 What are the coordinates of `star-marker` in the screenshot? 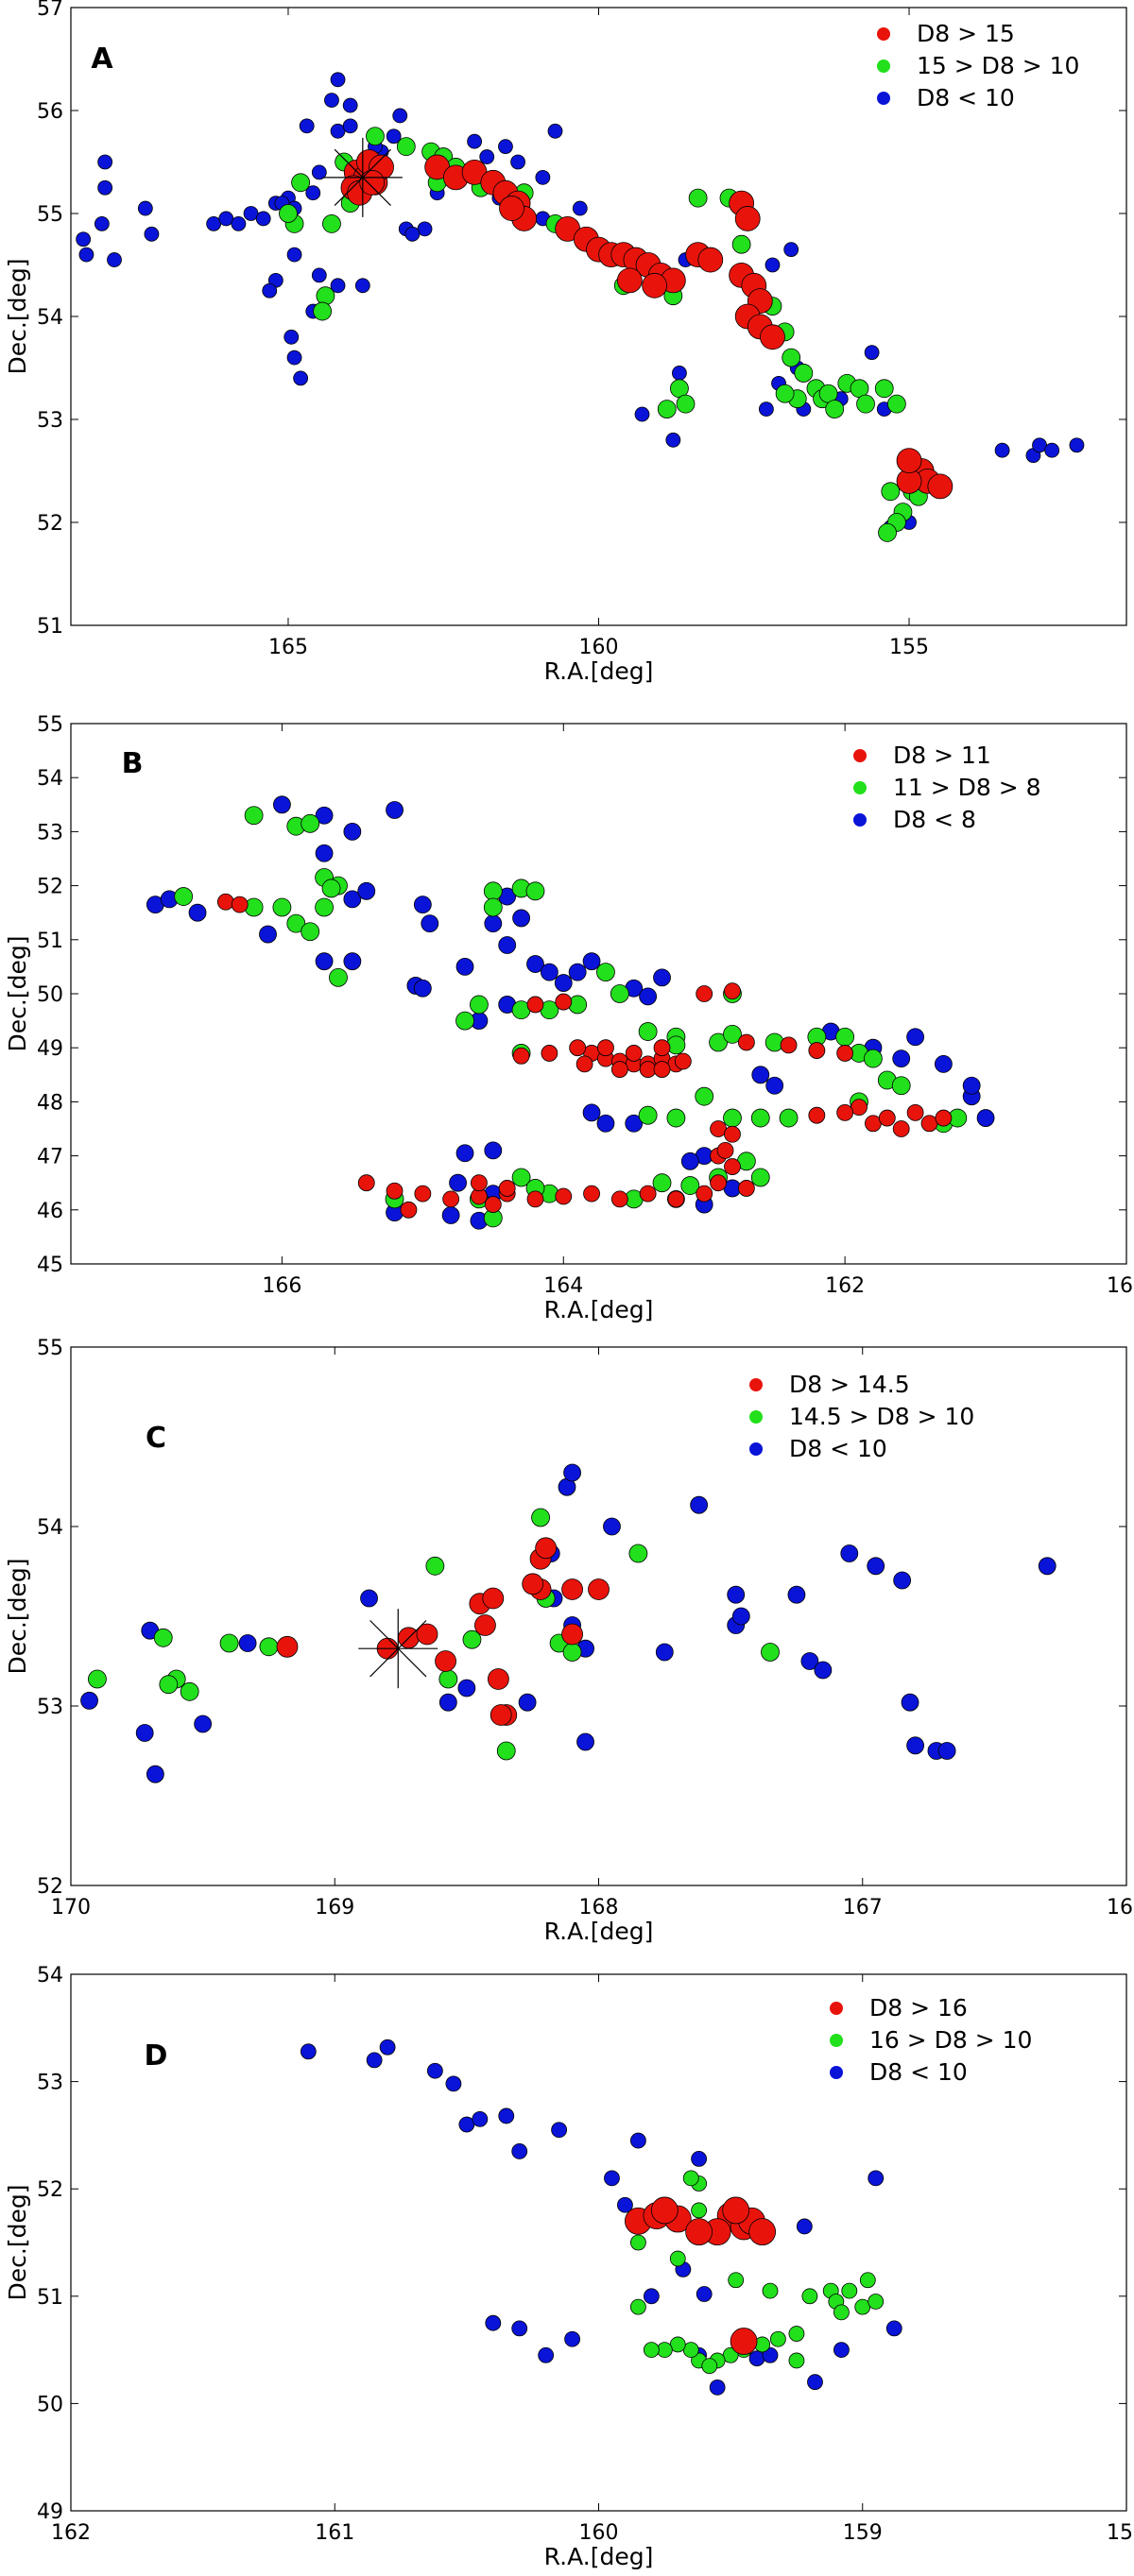 It's located at (362, 177).